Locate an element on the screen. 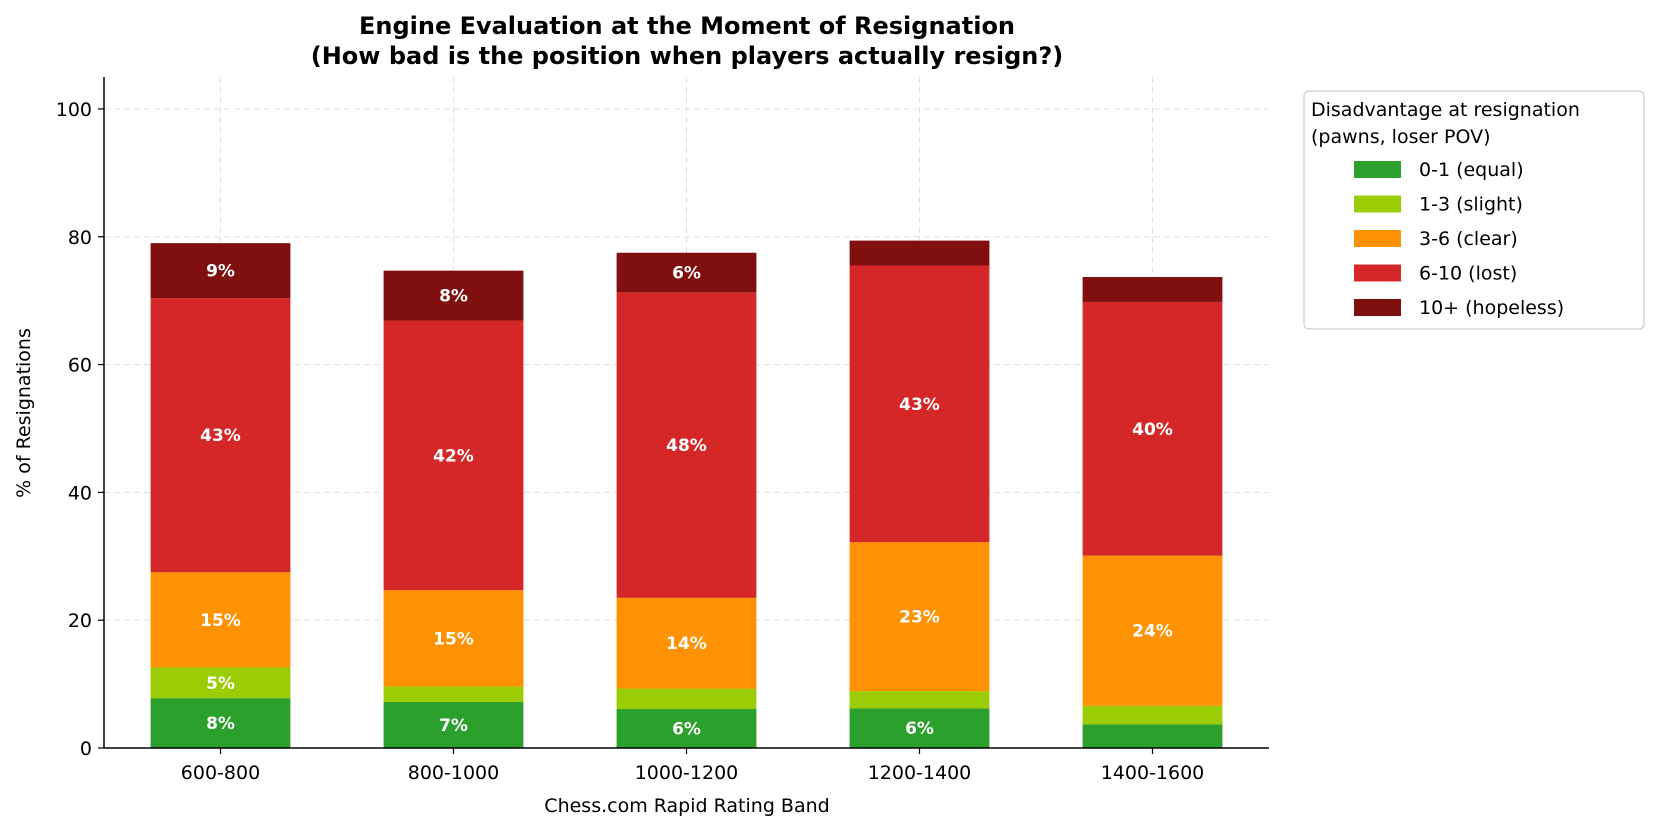 The image size is (1658, 835). legend-entry: 10+ (hopeless) is located at coordinates (1491, 308).